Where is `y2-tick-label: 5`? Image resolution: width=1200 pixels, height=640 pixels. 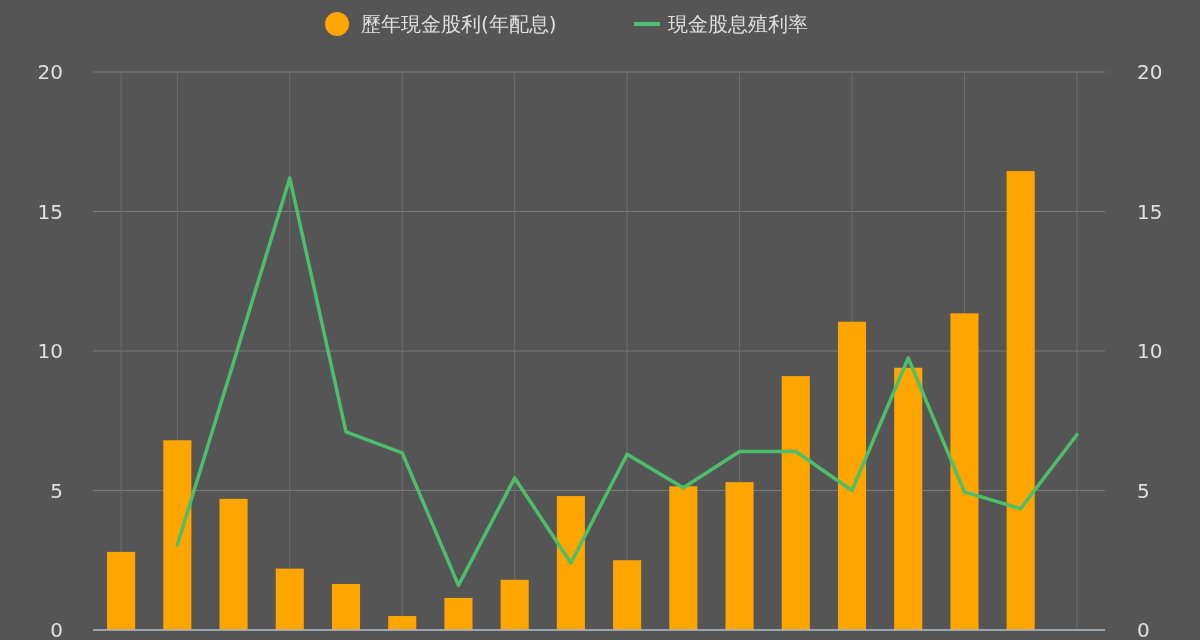
y2-tick-label: 5 is located at coordinates (1143, 490).